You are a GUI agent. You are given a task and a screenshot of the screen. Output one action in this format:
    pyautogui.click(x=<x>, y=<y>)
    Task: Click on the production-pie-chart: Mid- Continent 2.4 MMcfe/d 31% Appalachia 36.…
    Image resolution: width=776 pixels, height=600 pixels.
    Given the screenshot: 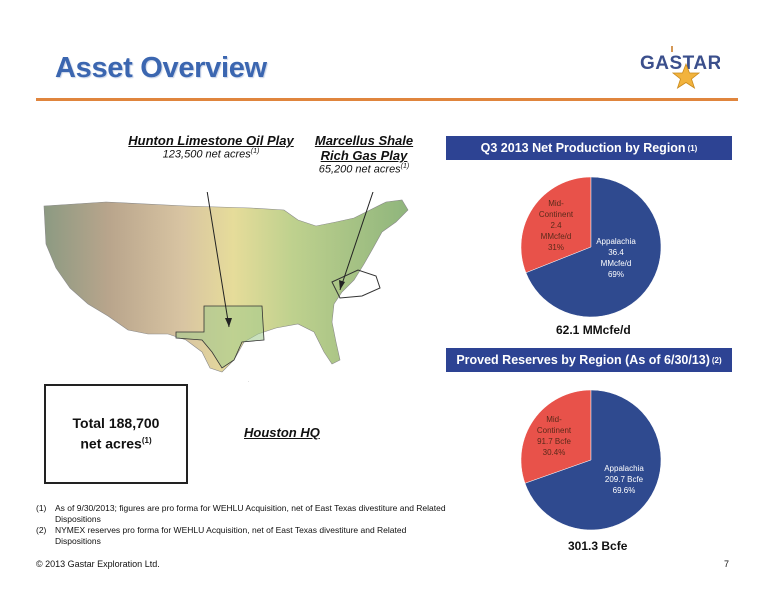 What is the action you would take?
    pyautogui.click(x=591, y=247)
    